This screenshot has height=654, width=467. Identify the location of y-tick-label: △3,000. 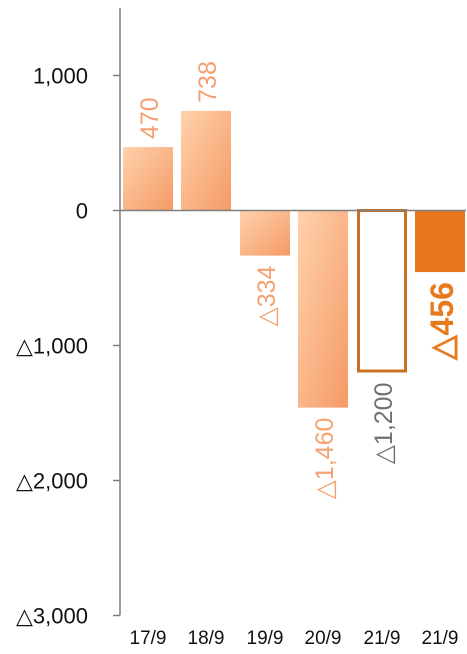
(52, 616).